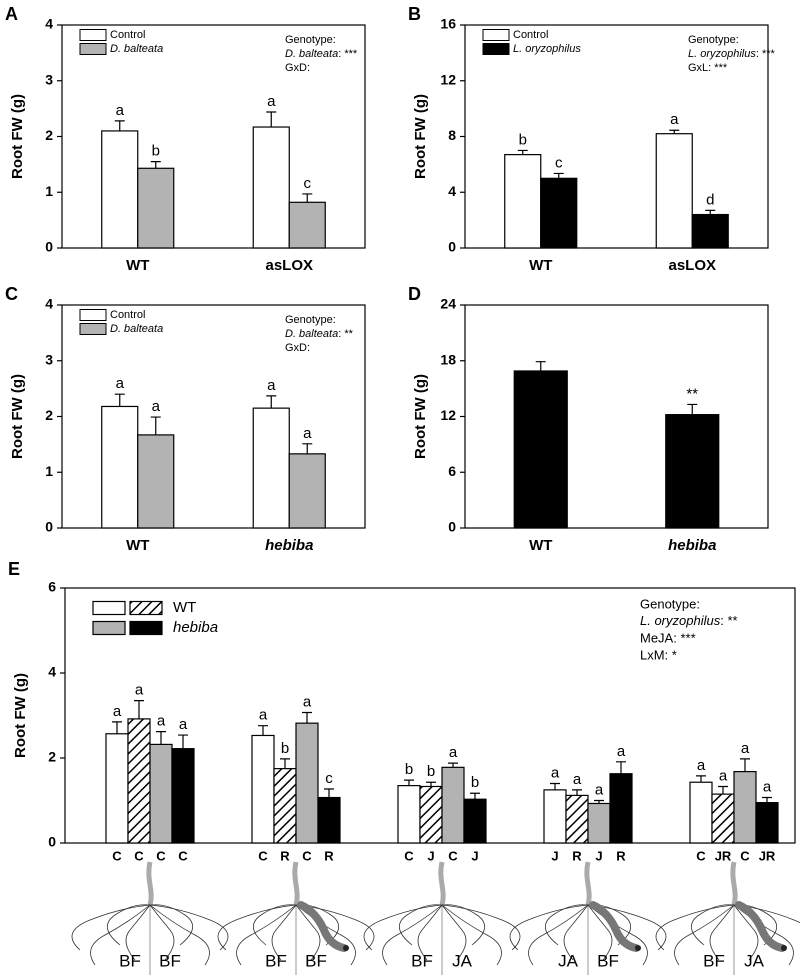 This screenshot has width=800, height=977. I want to click on x-tick-label: JR, so click(767, 855).